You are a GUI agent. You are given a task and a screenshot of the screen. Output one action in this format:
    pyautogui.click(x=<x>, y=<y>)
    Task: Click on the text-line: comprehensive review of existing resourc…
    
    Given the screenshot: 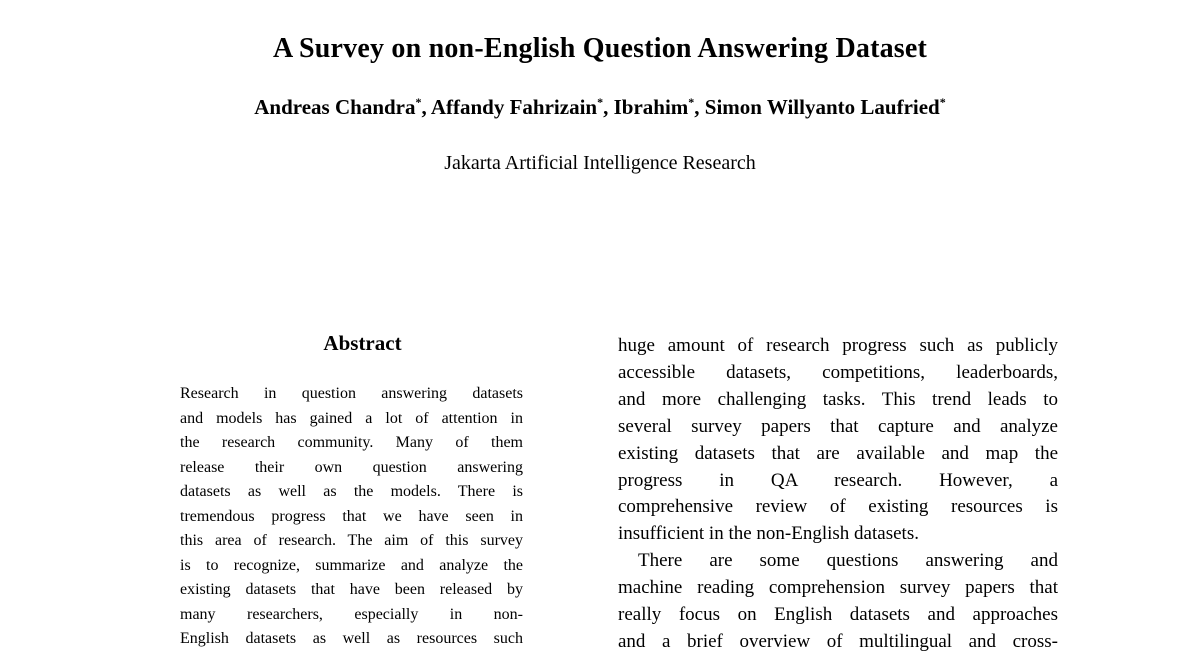 What is the action you would take?
    pyautogui.click(x=838, y=507)
    